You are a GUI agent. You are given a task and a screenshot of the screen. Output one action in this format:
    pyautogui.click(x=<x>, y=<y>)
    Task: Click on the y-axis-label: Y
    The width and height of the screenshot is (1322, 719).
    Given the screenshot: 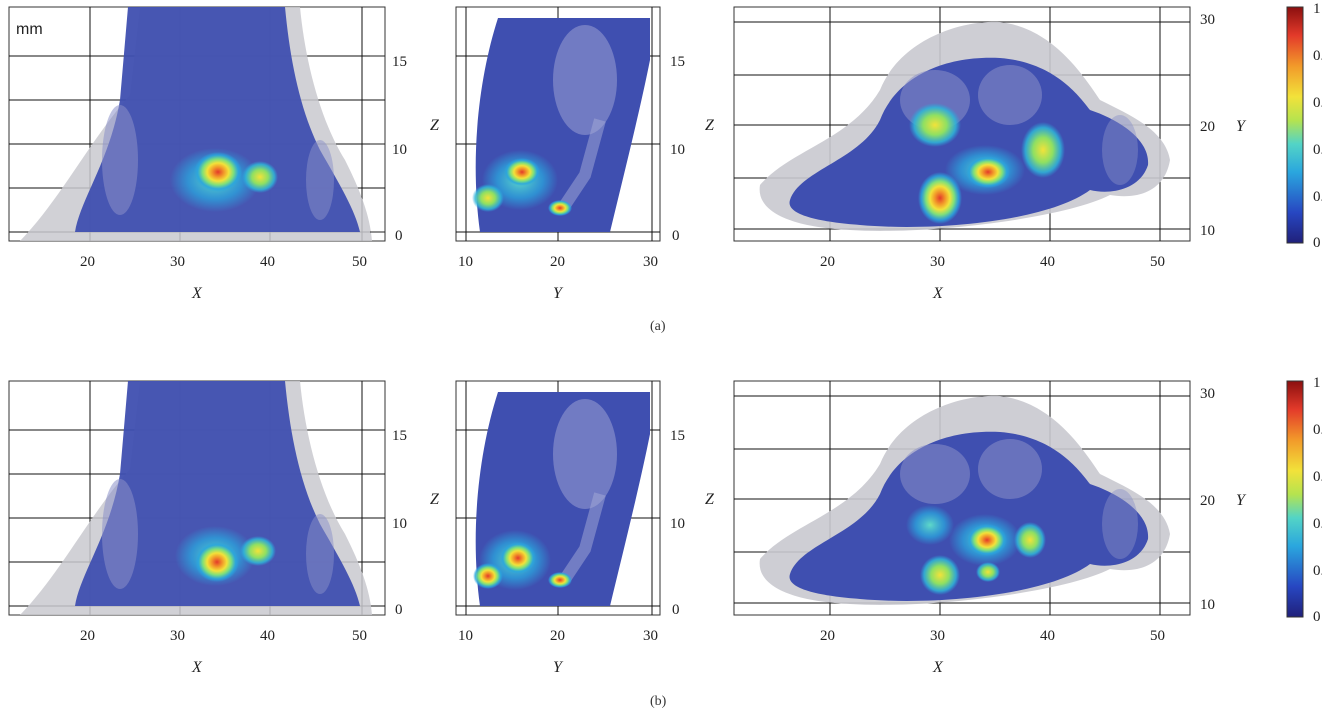 What is the action you would take?
    pyautogui.click(x=1241, y=126)
    